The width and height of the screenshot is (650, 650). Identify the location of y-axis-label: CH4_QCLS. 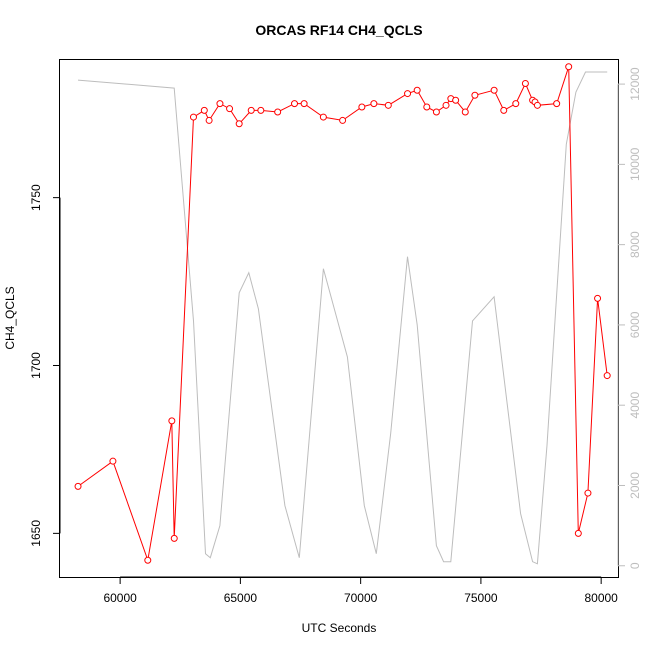
(10, 317).